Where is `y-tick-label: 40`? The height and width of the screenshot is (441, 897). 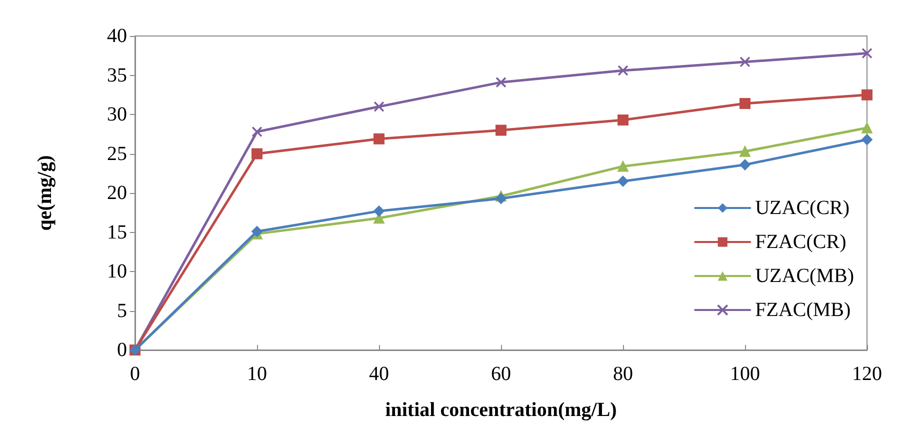
y-tick-label: 40 is located at coordinates (117, 36).